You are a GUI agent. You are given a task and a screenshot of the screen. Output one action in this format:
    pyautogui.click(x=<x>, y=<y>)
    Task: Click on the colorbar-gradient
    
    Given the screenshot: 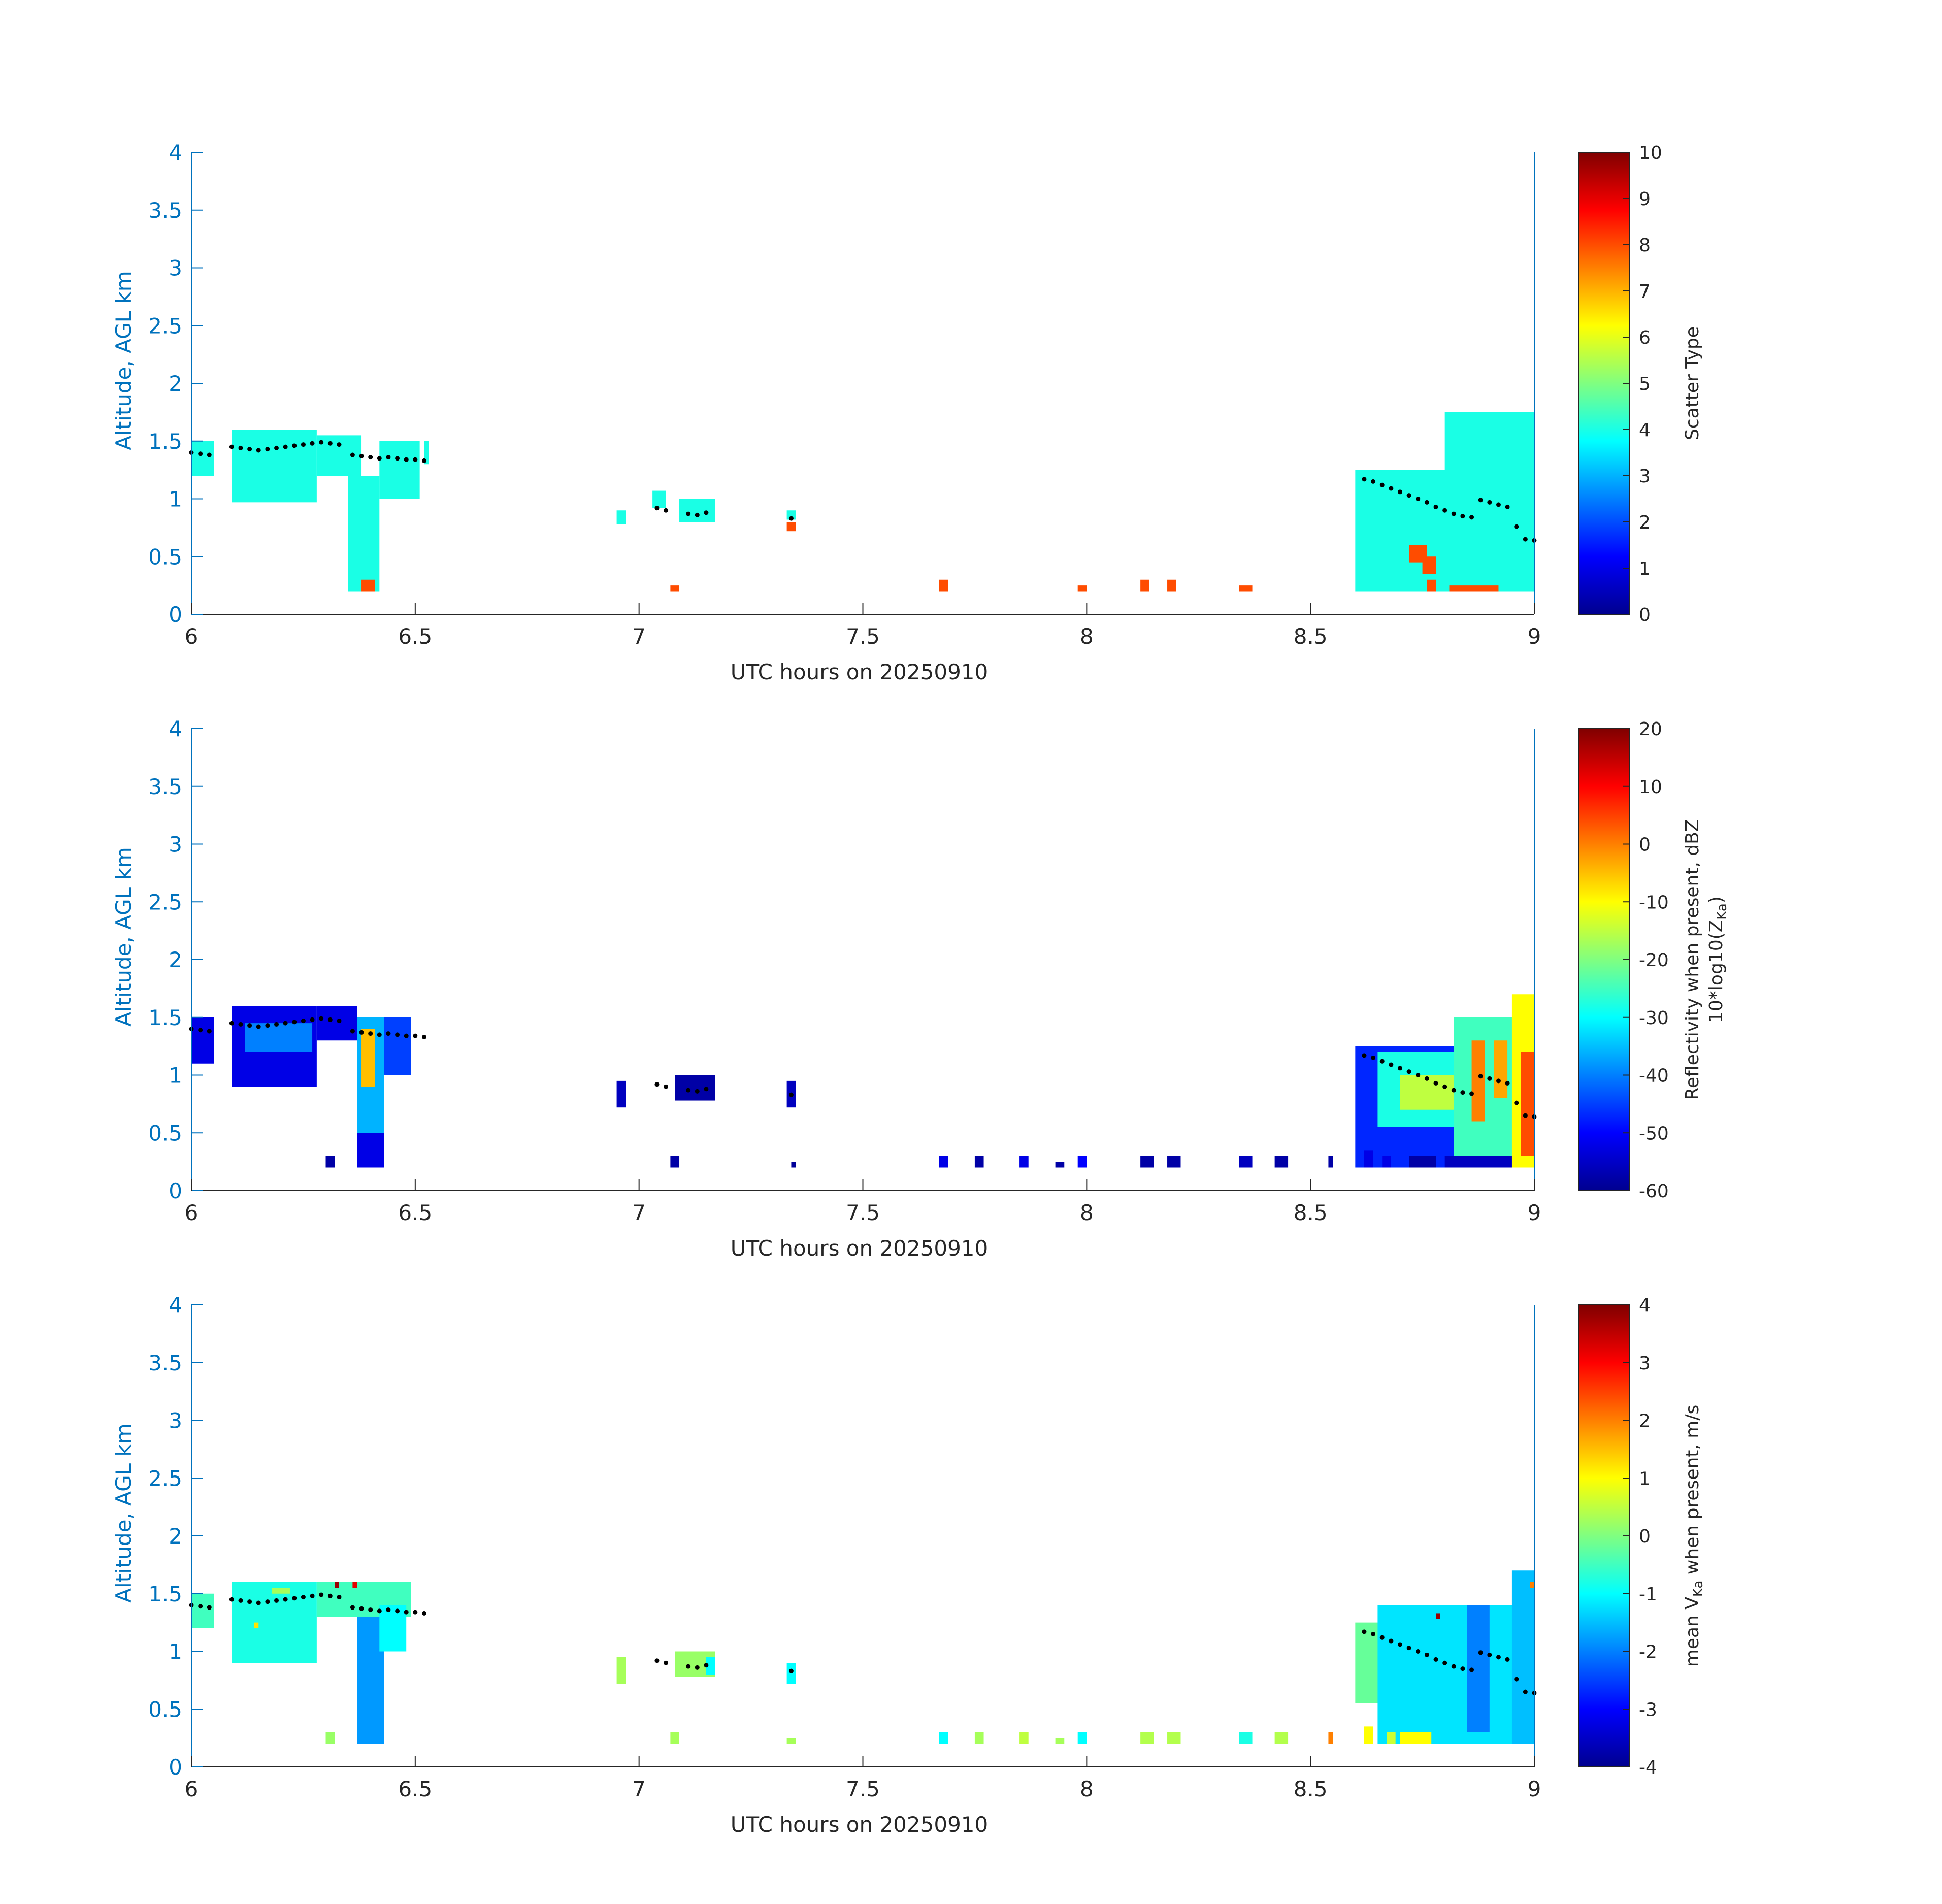 What is the action you would take?
    pyautogui.click(x=1604, y=1536)
    